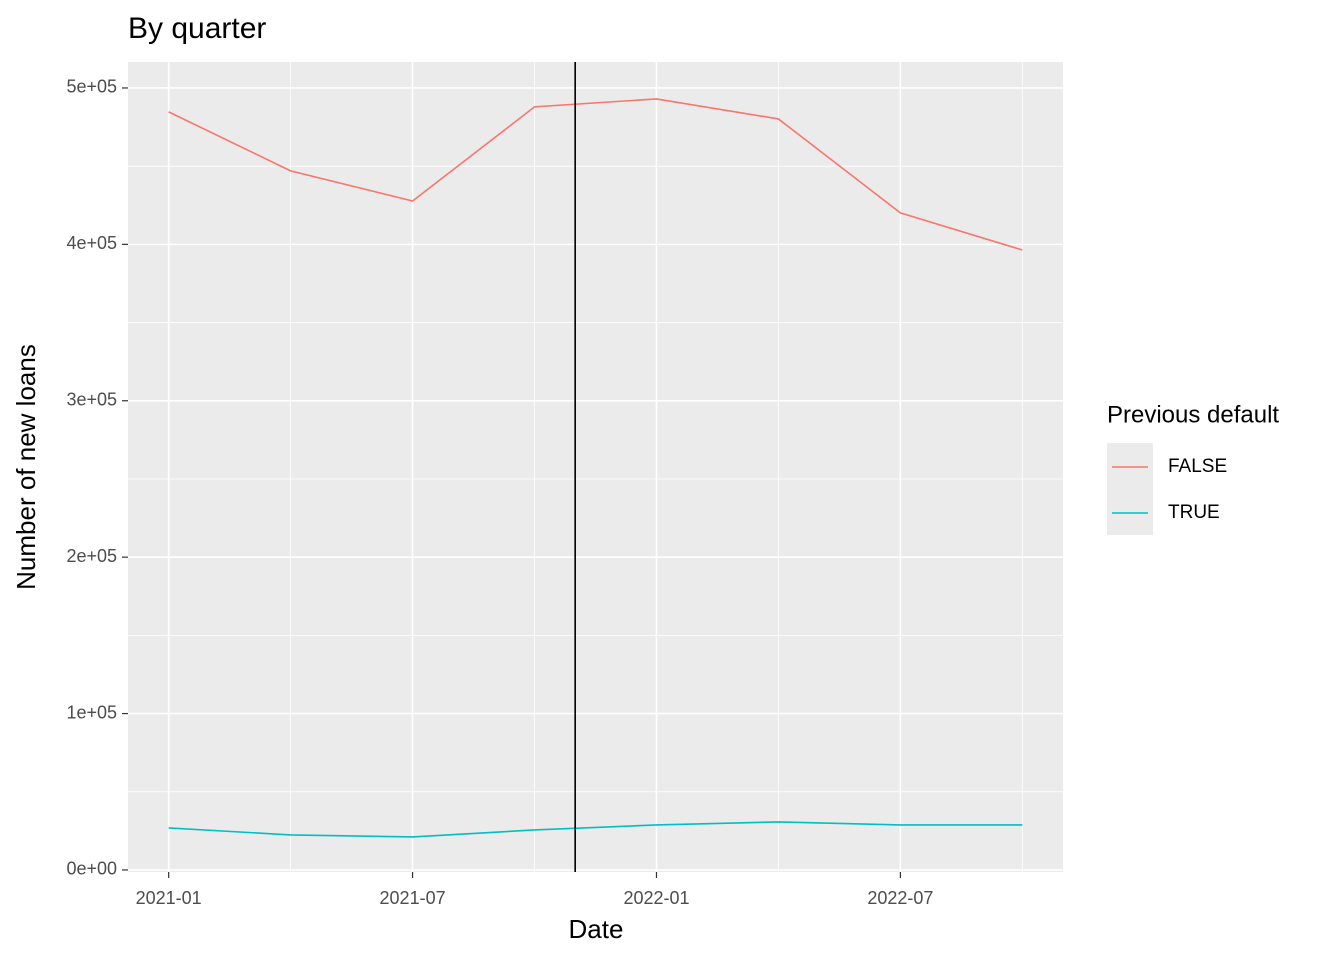  I want to click on y-tick-label: 3e+05, so click(91, 400).